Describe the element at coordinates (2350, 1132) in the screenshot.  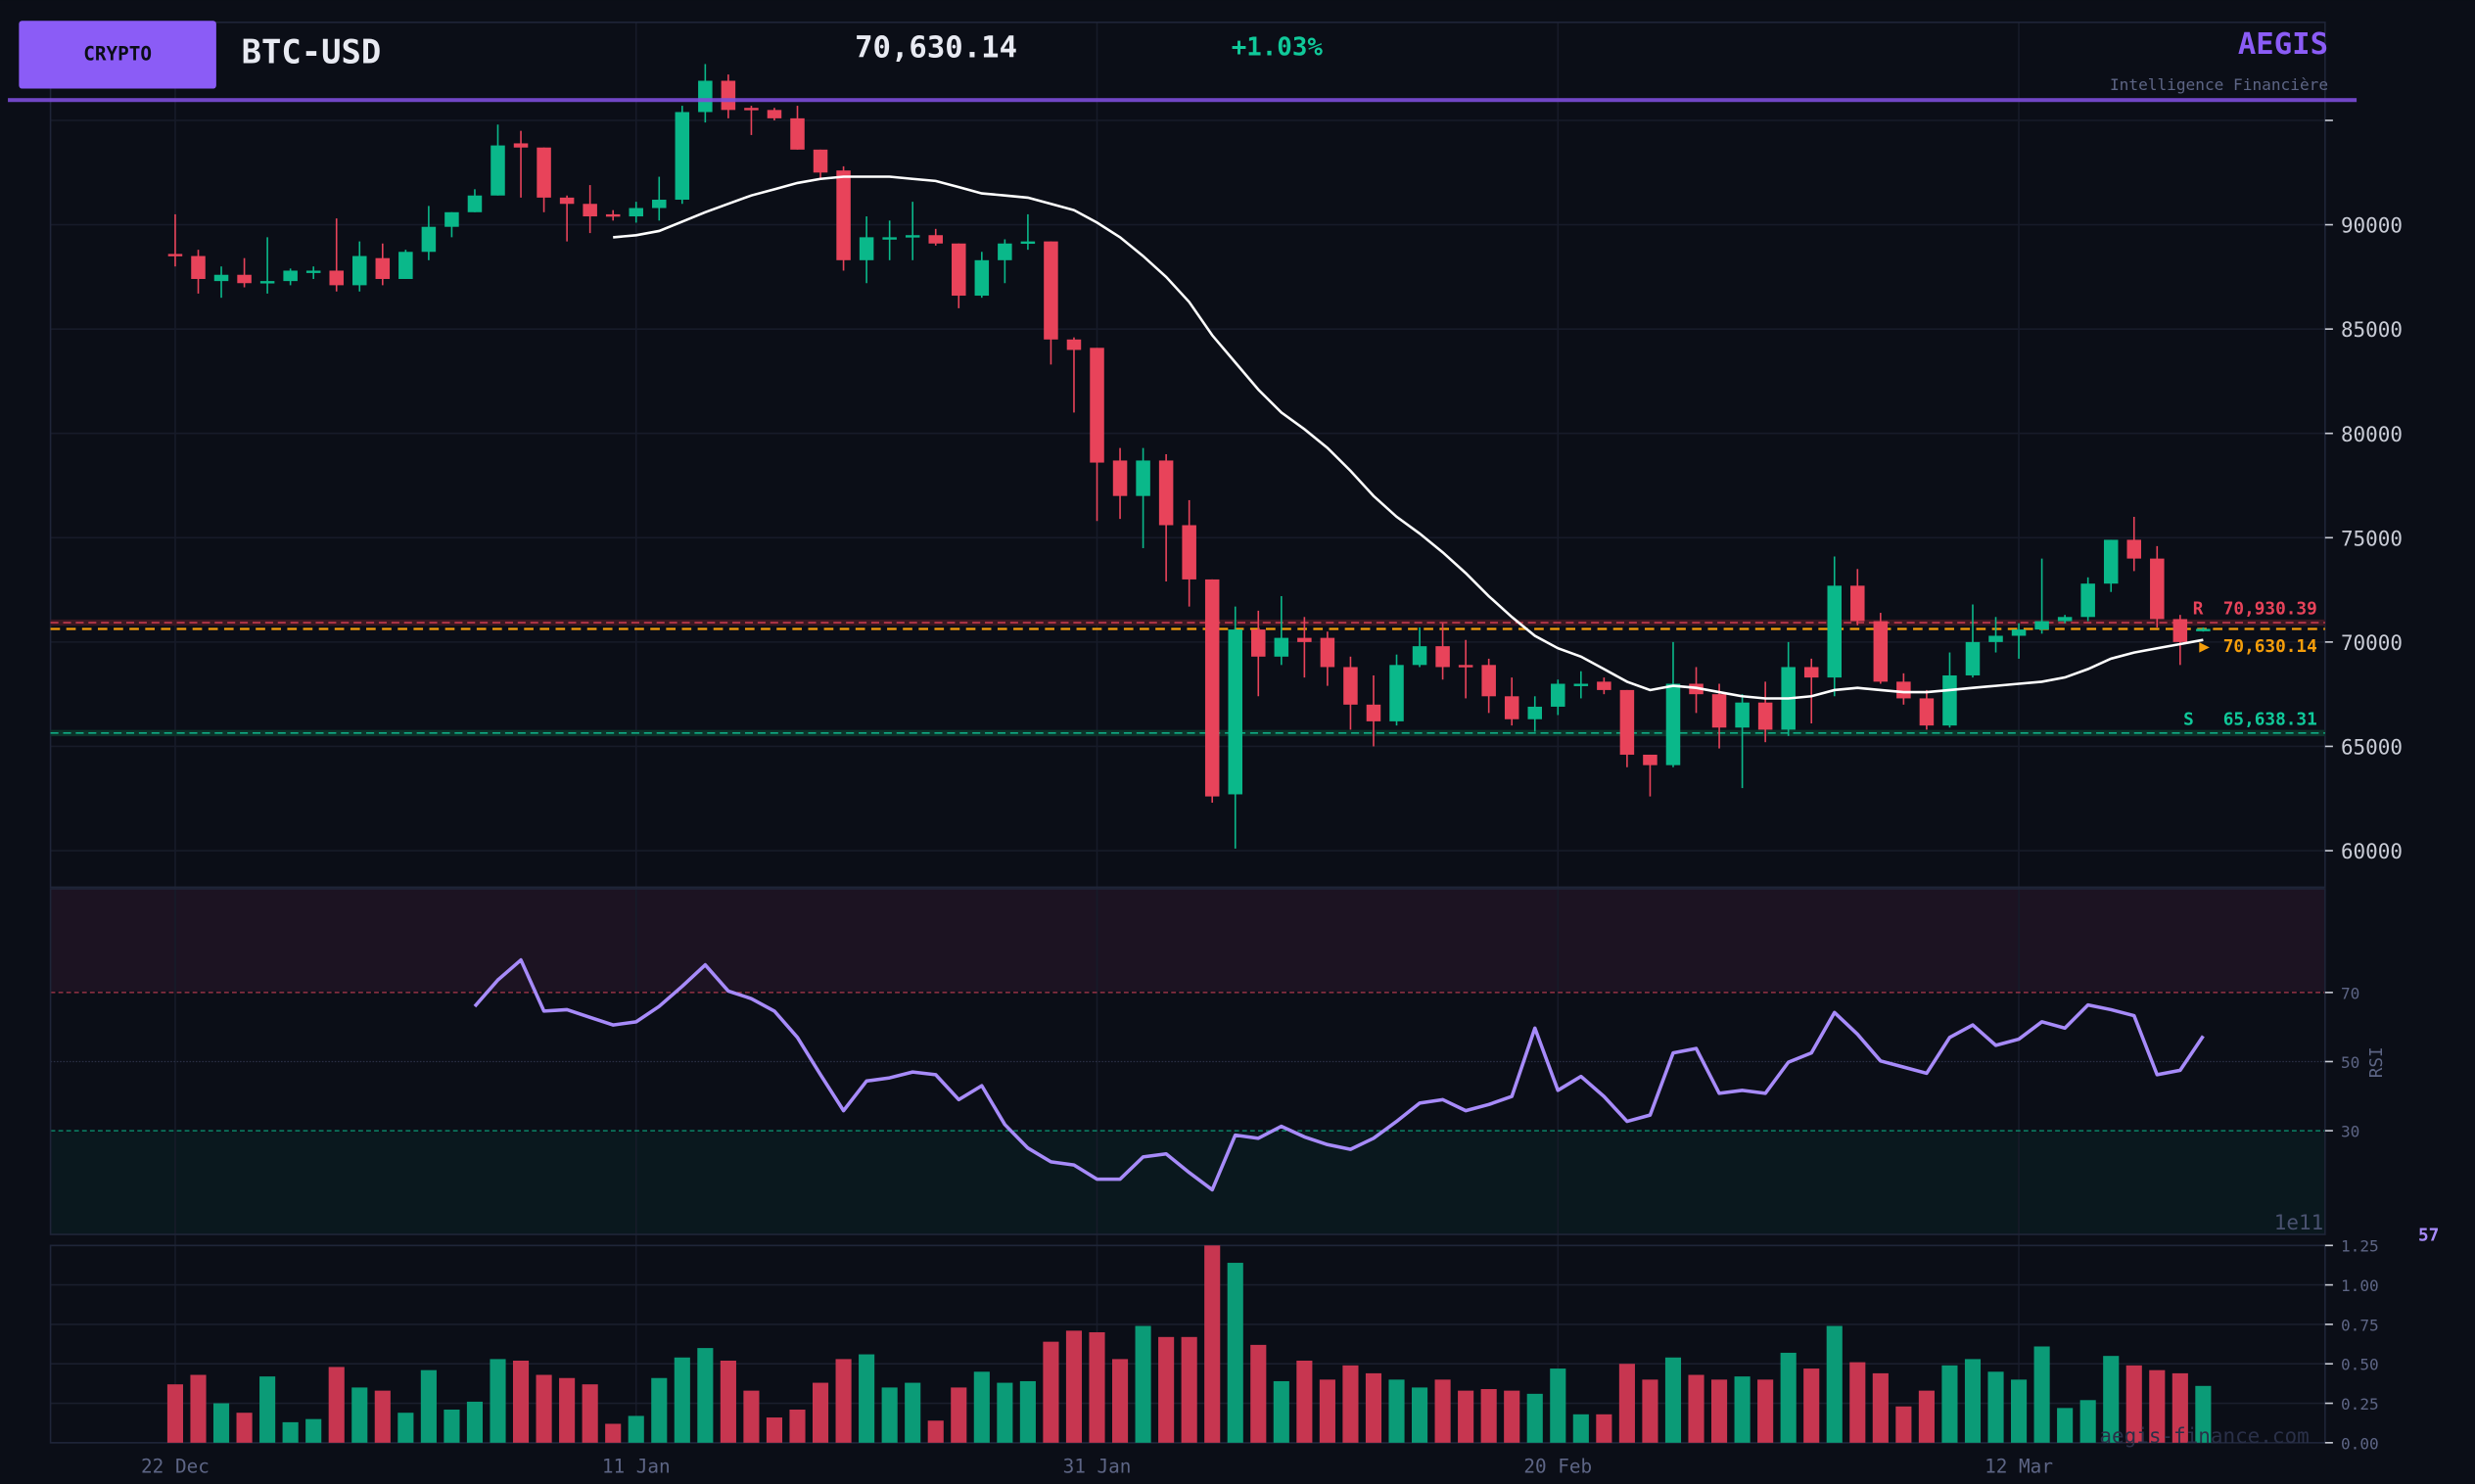
I see `rsi-tick-label: 30` at that location.